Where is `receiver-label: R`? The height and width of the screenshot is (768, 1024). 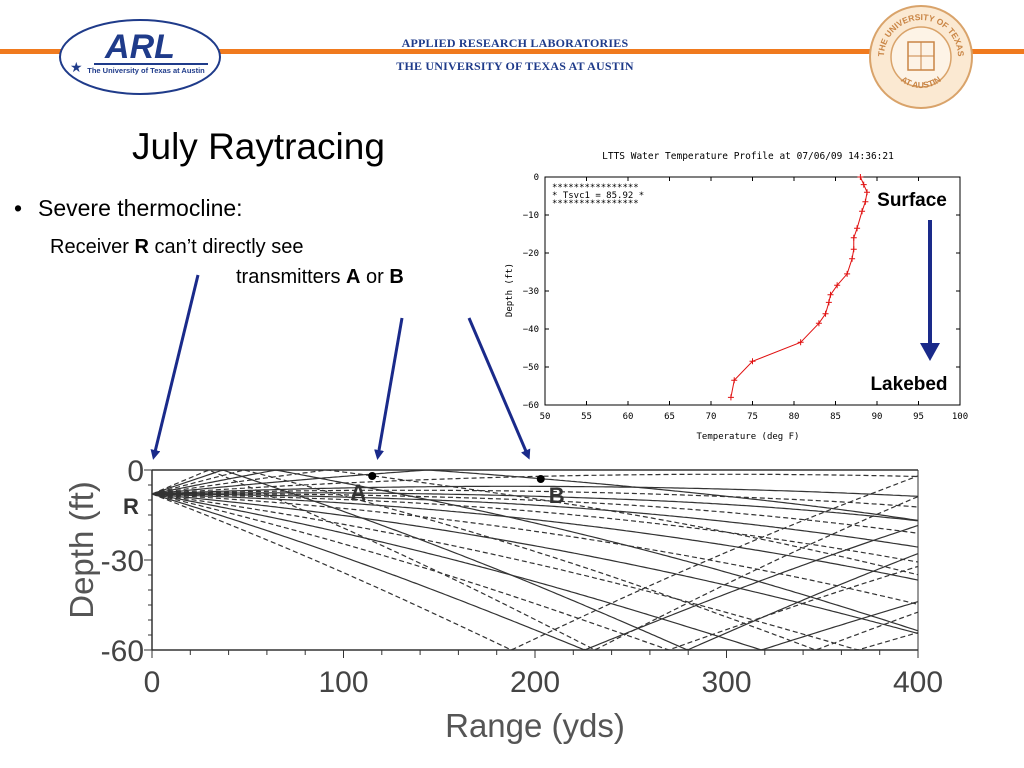 receiver-label: R is located at coordinates (131, 506).